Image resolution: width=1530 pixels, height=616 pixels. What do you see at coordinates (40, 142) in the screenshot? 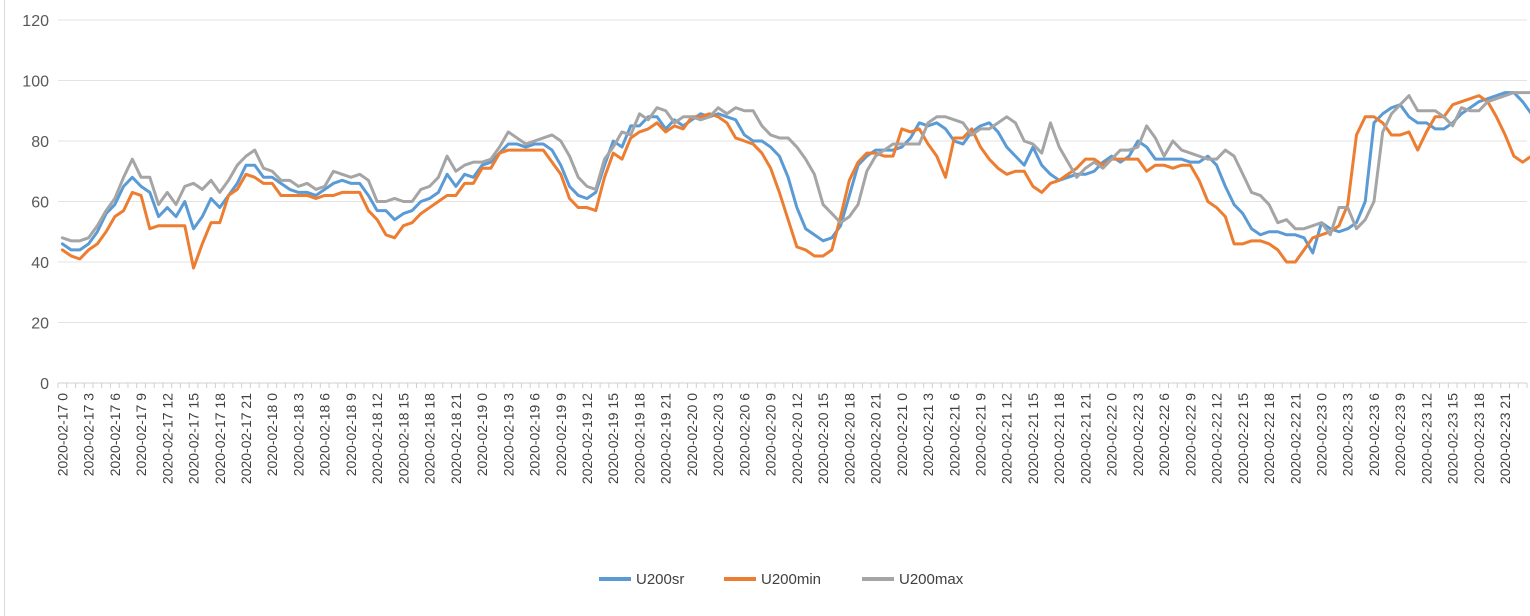
I see `y-tick-label: 80` at bounding box center [40, 142].